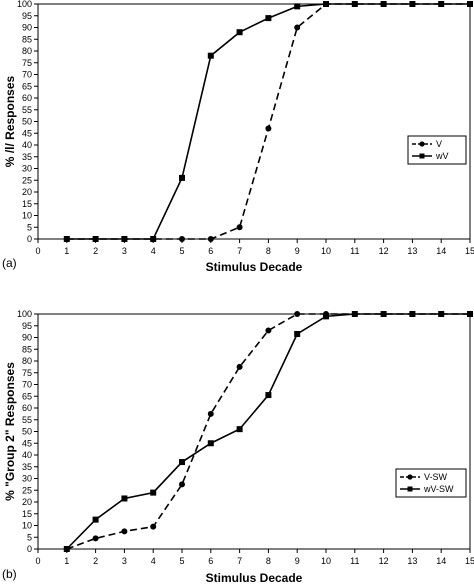 Image resolution: width=474 pixels, height=585 pixels. What do you see at coordinates (27, 192) in the screenshot?
I see `y-tick-label: 20` at bounding box center [27, 192].